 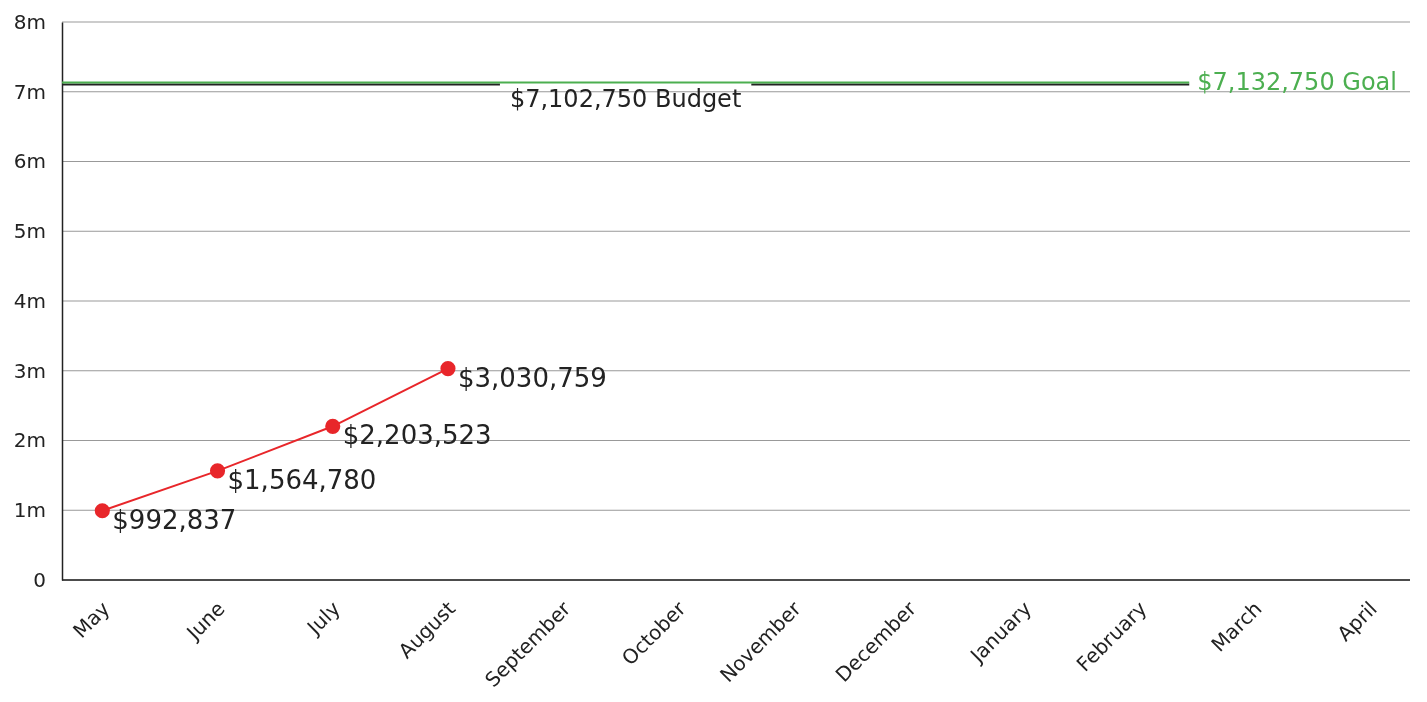 What do you see at coordinates (532, 377) in the screenshot?
I see `data-label: $3,030,759` at bounding box center [532, 377].